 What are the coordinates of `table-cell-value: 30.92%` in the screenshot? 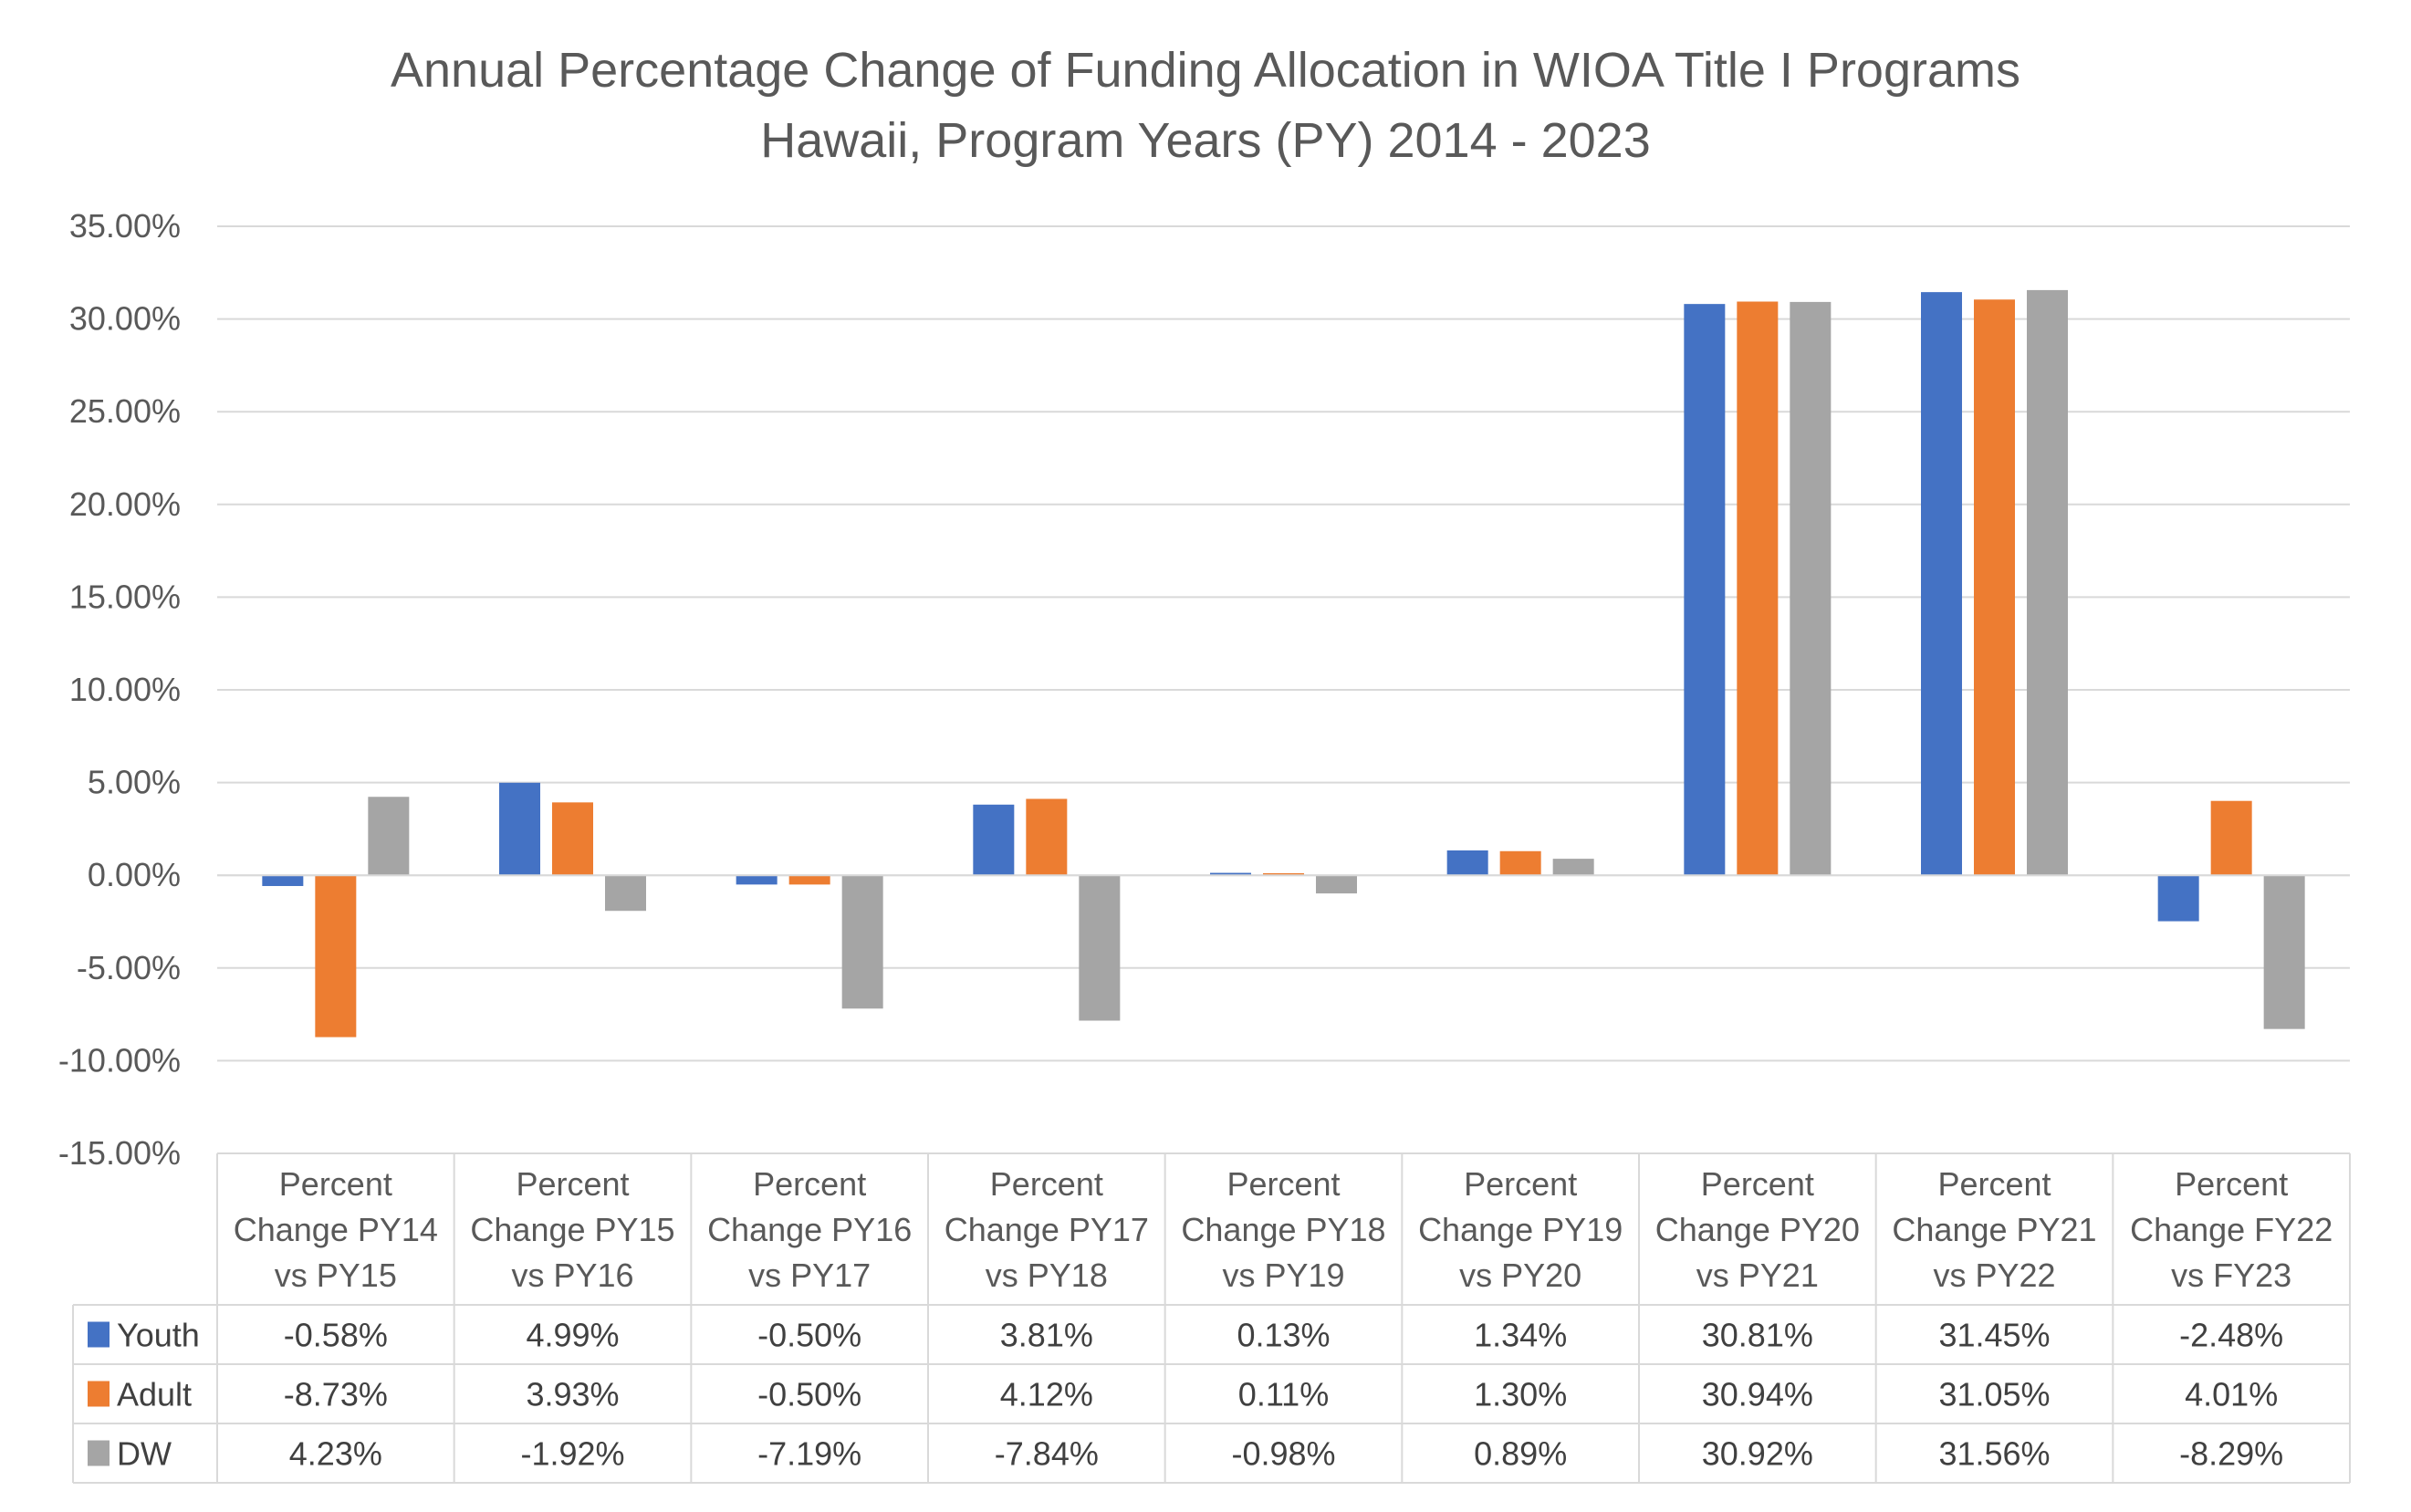 It's located at (1758, 1454).